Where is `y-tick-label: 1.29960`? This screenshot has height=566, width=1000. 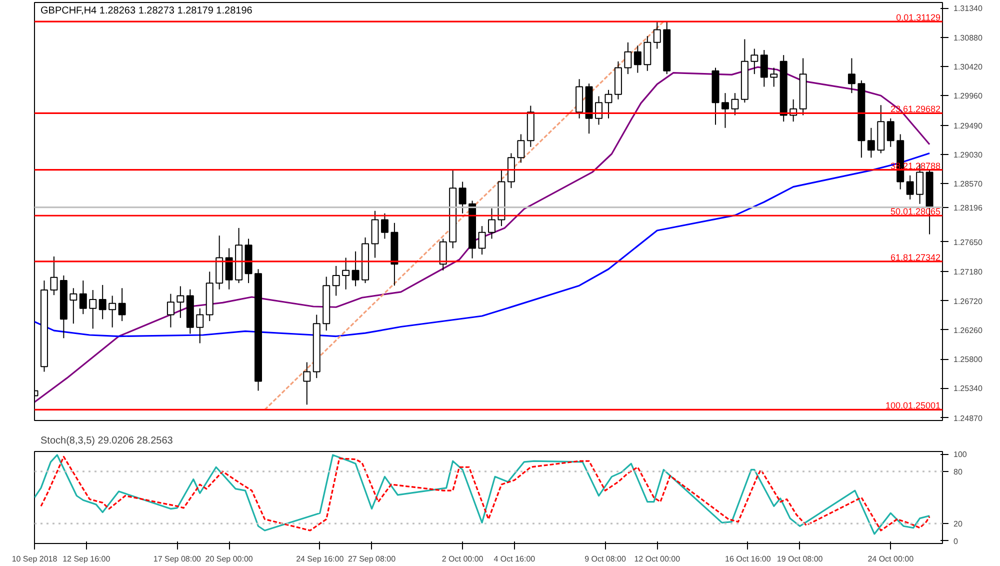 y-tick-label: 1.29960 is located at coordinates (968, 96).